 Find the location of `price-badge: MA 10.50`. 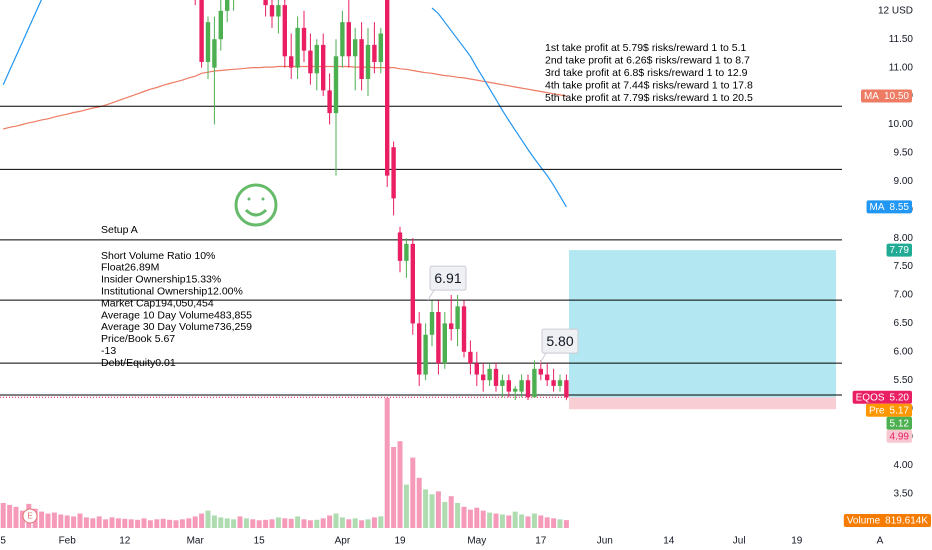

price-badge: MA 10.50 is located at coordinates (886, 96).